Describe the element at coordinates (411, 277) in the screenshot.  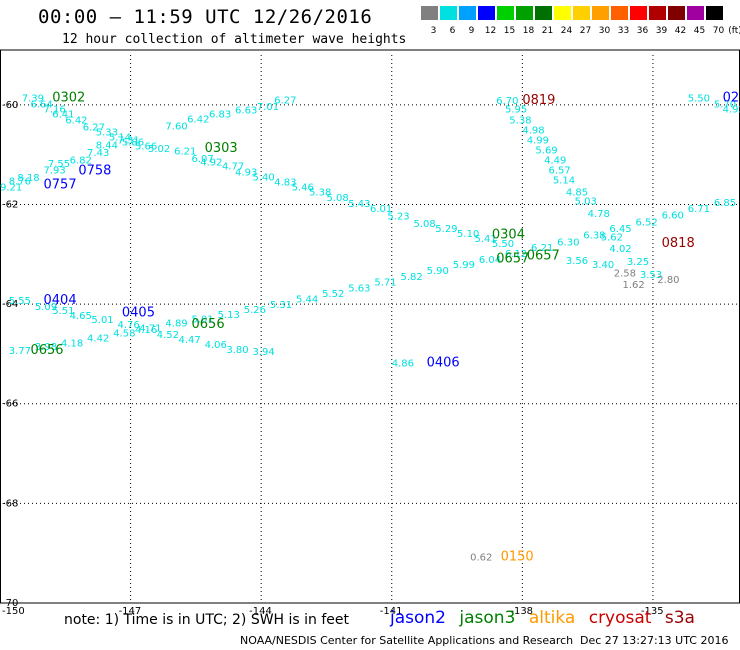
I see `wave-height-label: 5.82` at that location.